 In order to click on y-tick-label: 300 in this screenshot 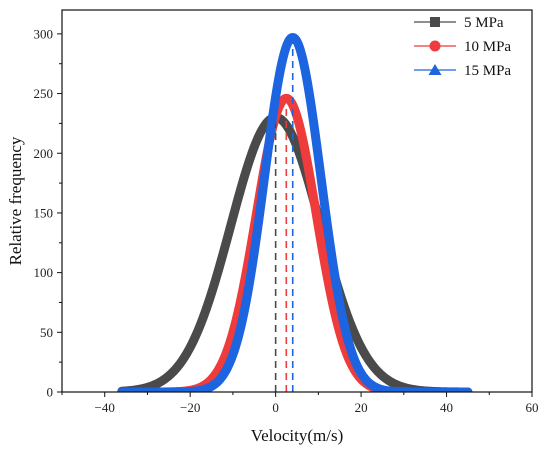, I will do `click(44, 33)`.